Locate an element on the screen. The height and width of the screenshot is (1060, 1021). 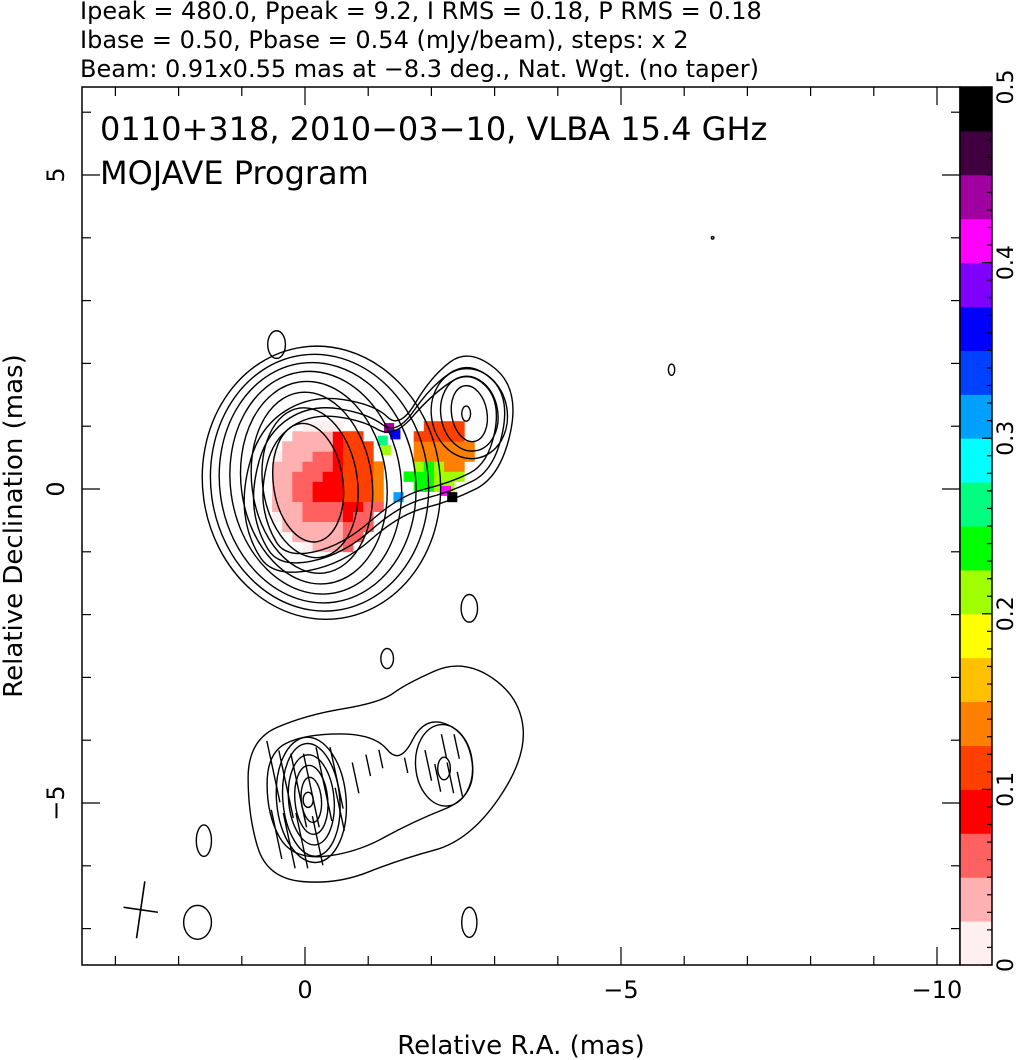
south-knot-contour is located at coordinates (444, 768).